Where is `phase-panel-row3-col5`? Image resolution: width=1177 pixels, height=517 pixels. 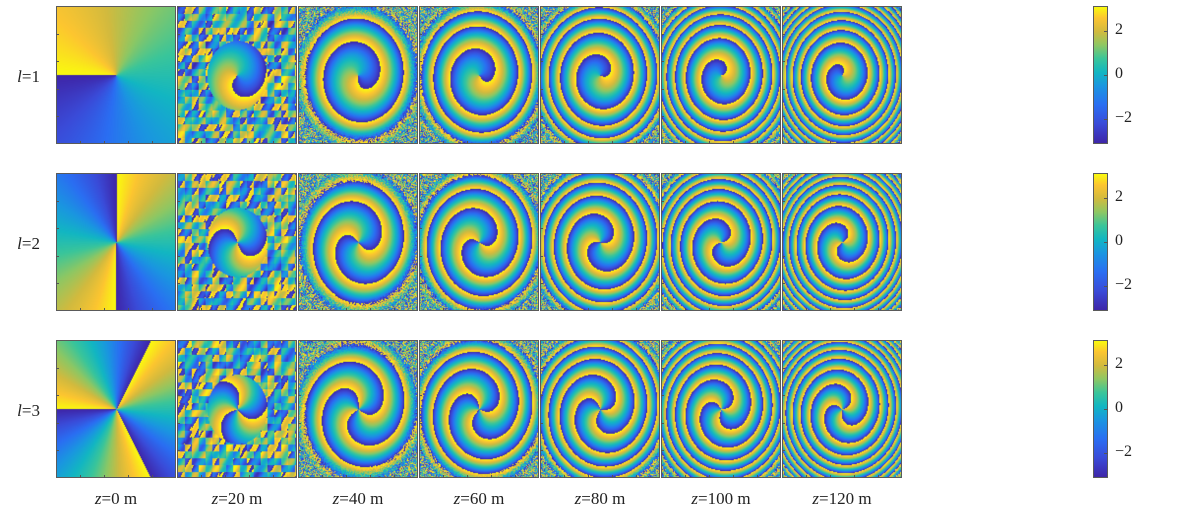
phase-panel-row3-col5 is located at coordinates (600, 409).